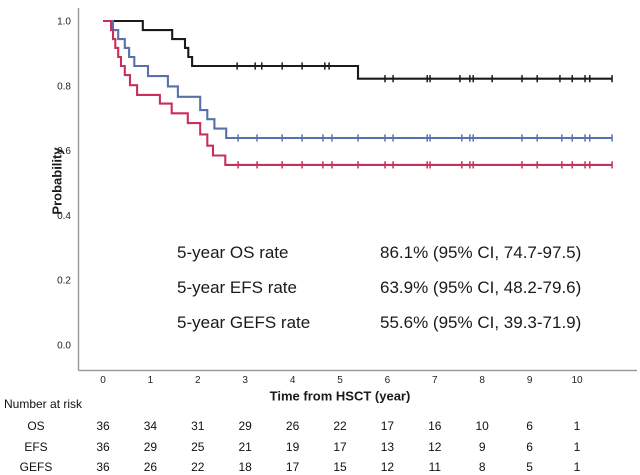 This screenshot has width=640, height=475. What do you see at coordinates (482, 426) in the screenshot?
I see `risk-count: 10` at bounding box center [482, 426].